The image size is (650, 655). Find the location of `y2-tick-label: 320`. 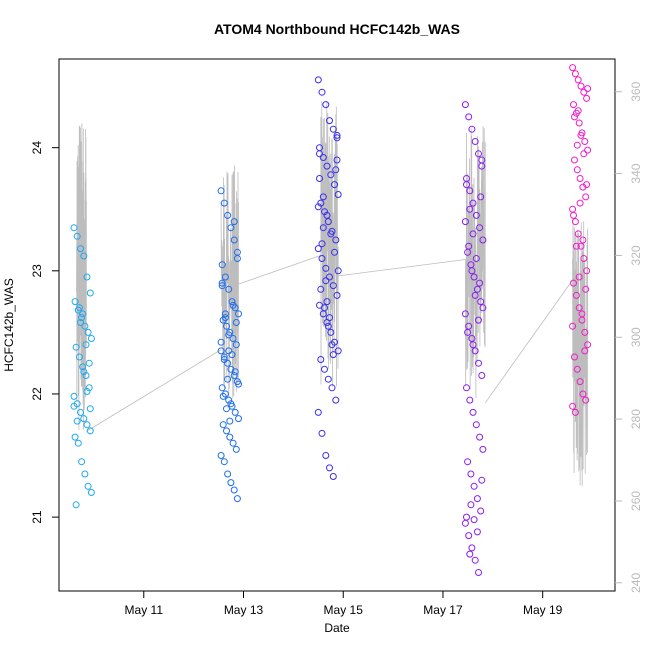

y2-tick-label: 320 is located at coordinates (636, 255).